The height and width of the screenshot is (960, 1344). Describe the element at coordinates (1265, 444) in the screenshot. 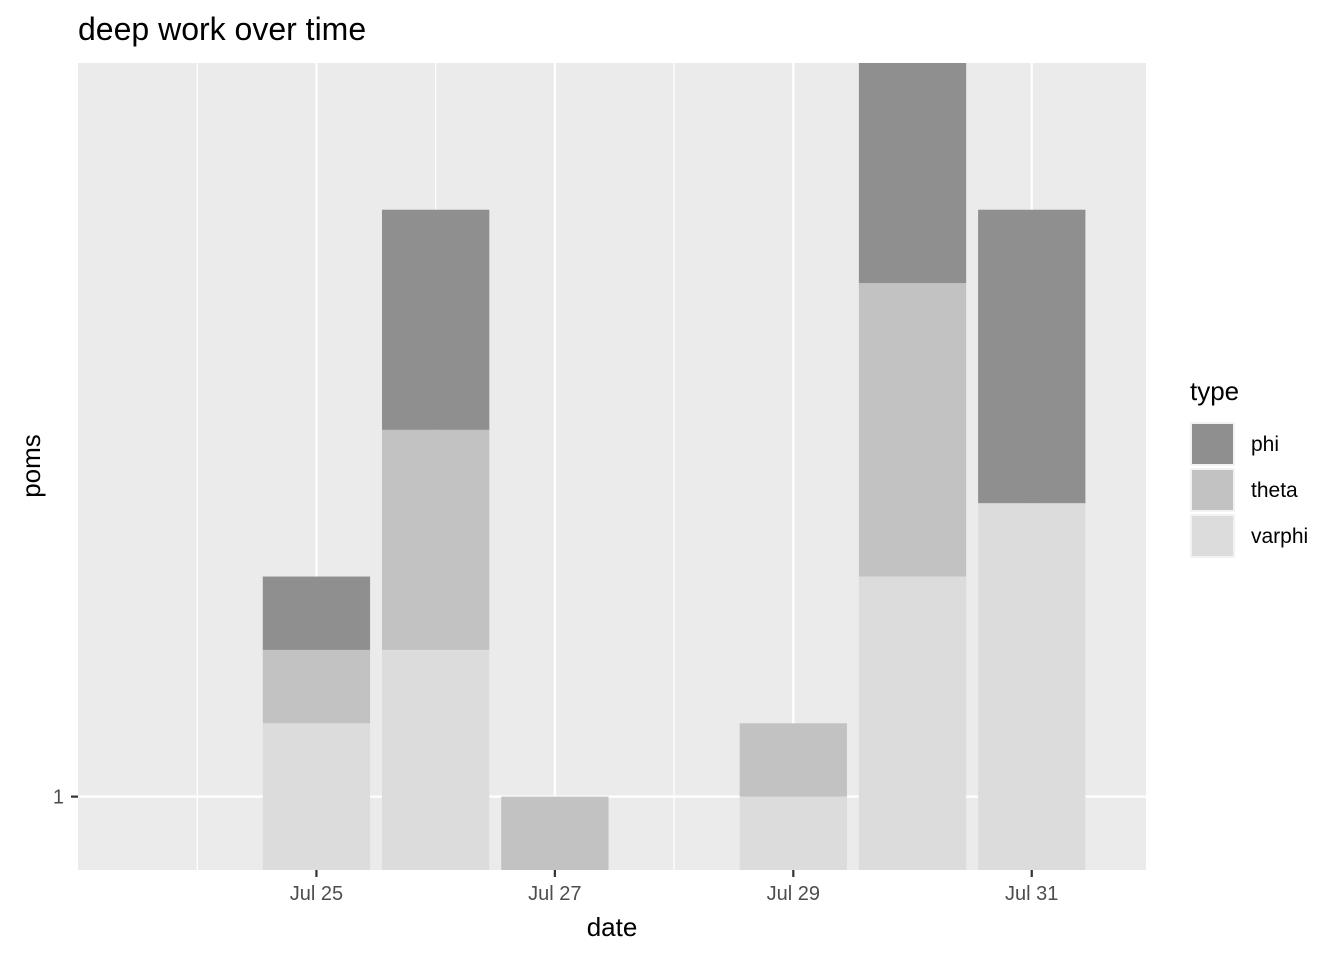

I see `legend-label-phi: phi` at that location.